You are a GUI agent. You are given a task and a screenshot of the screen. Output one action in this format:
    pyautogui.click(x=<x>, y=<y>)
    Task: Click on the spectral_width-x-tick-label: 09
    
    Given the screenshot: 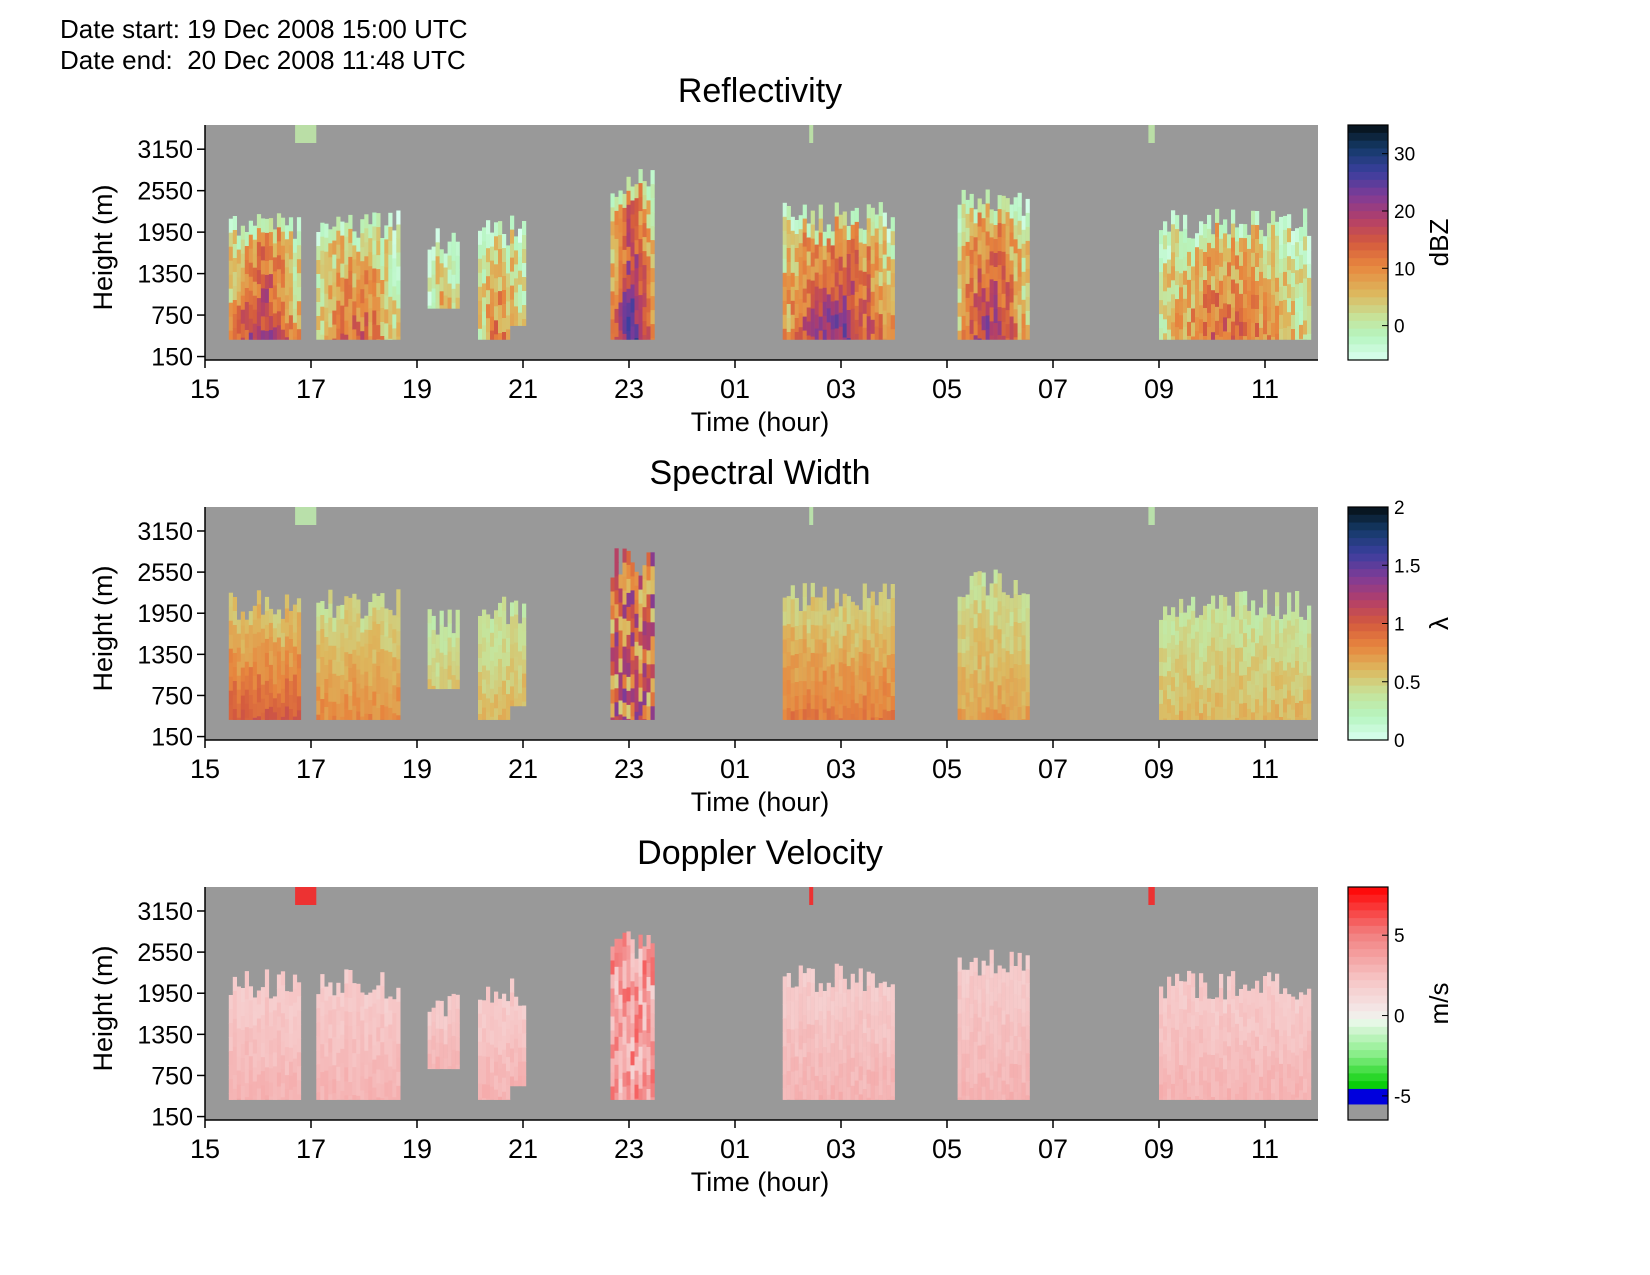 What is the action you would take?
    pyautogui.click(x=1159, y=769)
    